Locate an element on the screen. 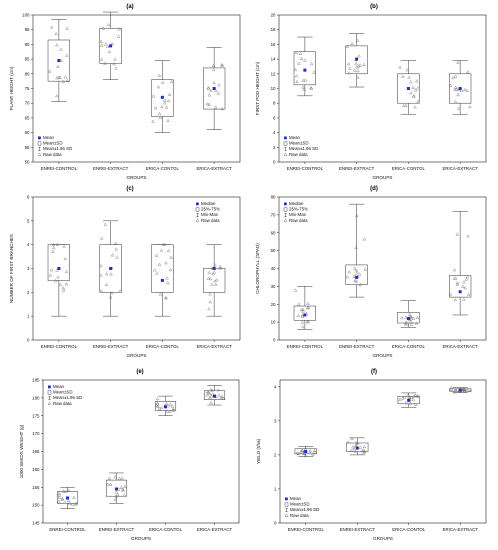 This screenshot has width=498, height=550. y-tick-label: 185 is located at coordinates (36, 380).